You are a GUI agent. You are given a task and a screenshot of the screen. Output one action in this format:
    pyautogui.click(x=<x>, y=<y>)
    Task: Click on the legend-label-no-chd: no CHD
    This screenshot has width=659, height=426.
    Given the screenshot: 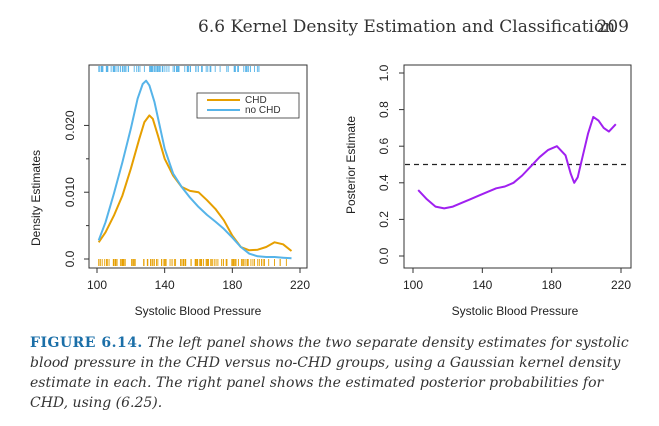 What is the action you would take?
    pyautogui.click(x=263, y=110)
    